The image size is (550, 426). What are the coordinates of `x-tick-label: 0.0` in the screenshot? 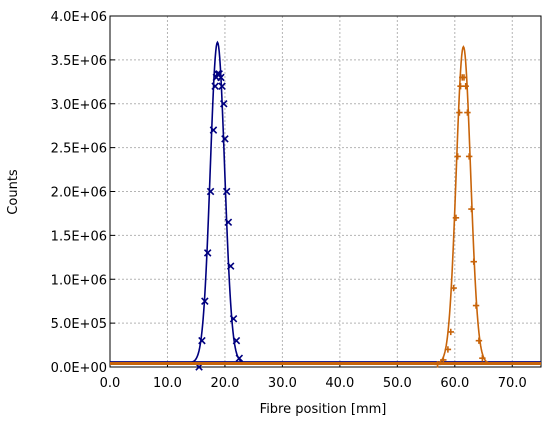 It's located at (110, 383).